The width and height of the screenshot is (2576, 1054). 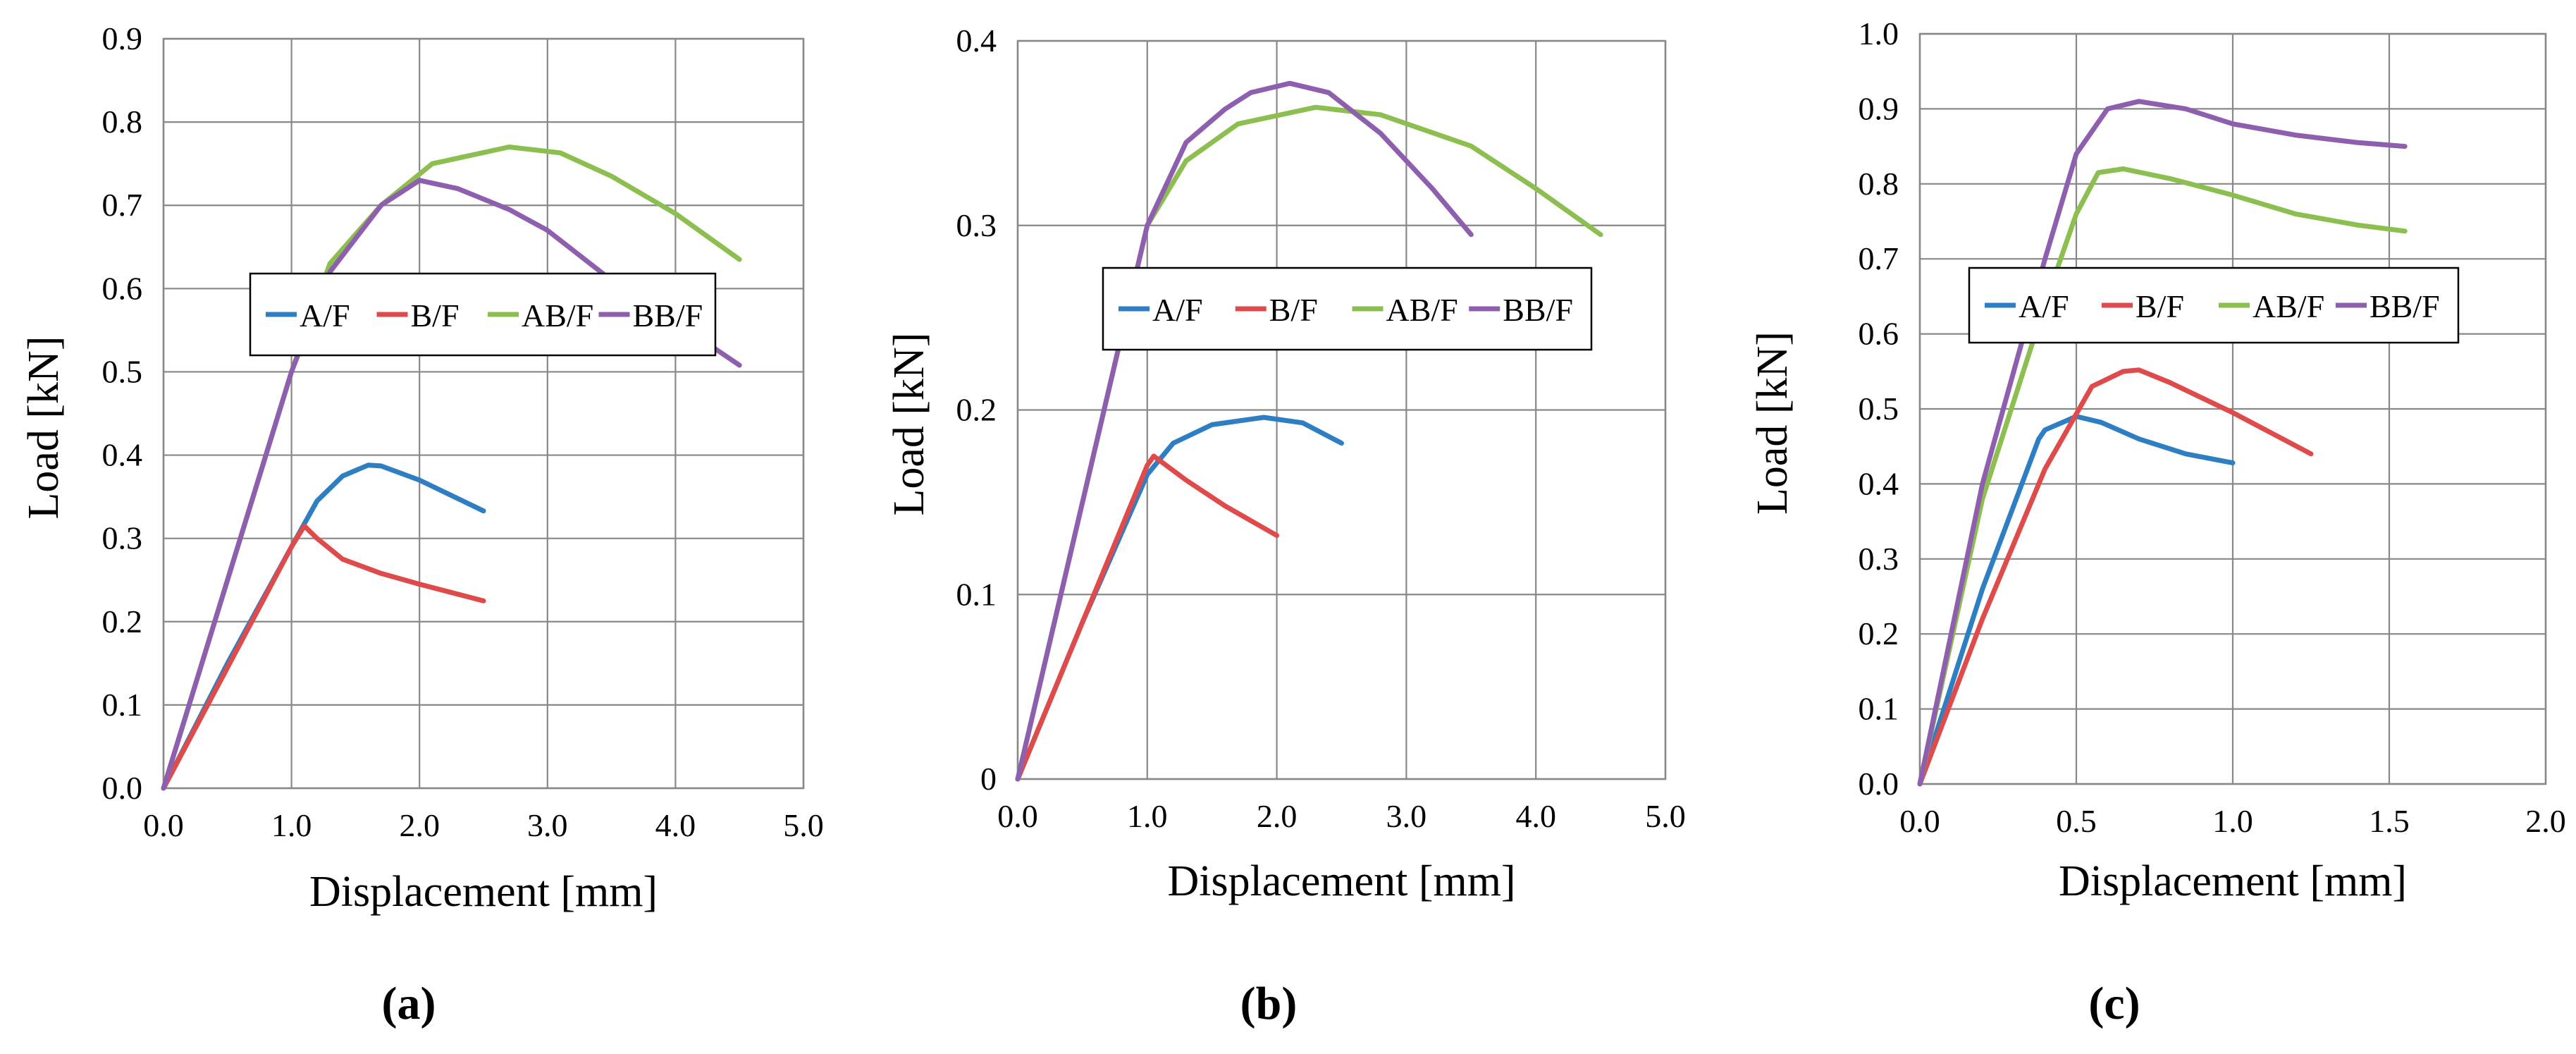 What do you see at coordinates (1269, 1003) in the screenshot?
I see `panel-label: (b)` at bounding box center [1269, 1003].